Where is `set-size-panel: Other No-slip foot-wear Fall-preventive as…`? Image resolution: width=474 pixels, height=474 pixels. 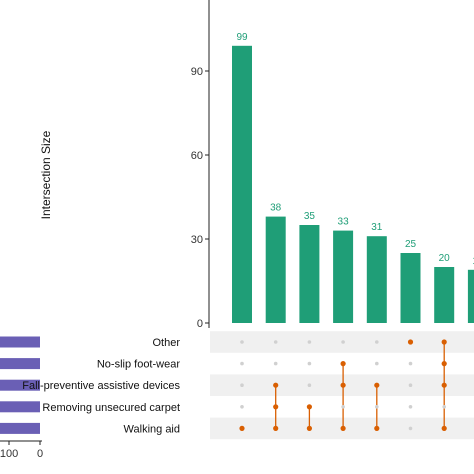
set-size-panel: Other No-slip foot-wear Fall-preventive as… is located at coordinates (90, 398).